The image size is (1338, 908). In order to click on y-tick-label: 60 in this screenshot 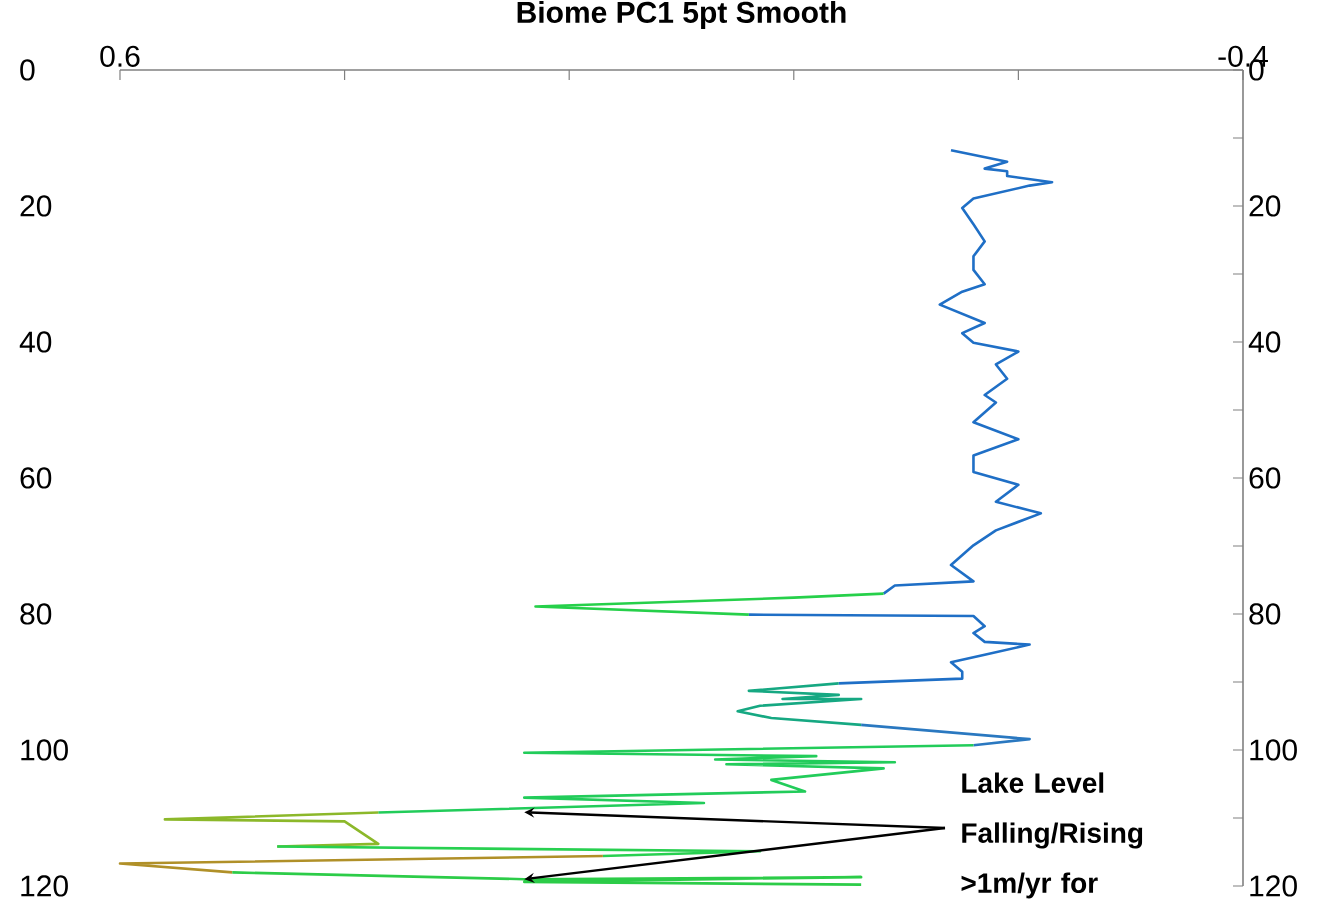, I will do `click(1265, 478)`.